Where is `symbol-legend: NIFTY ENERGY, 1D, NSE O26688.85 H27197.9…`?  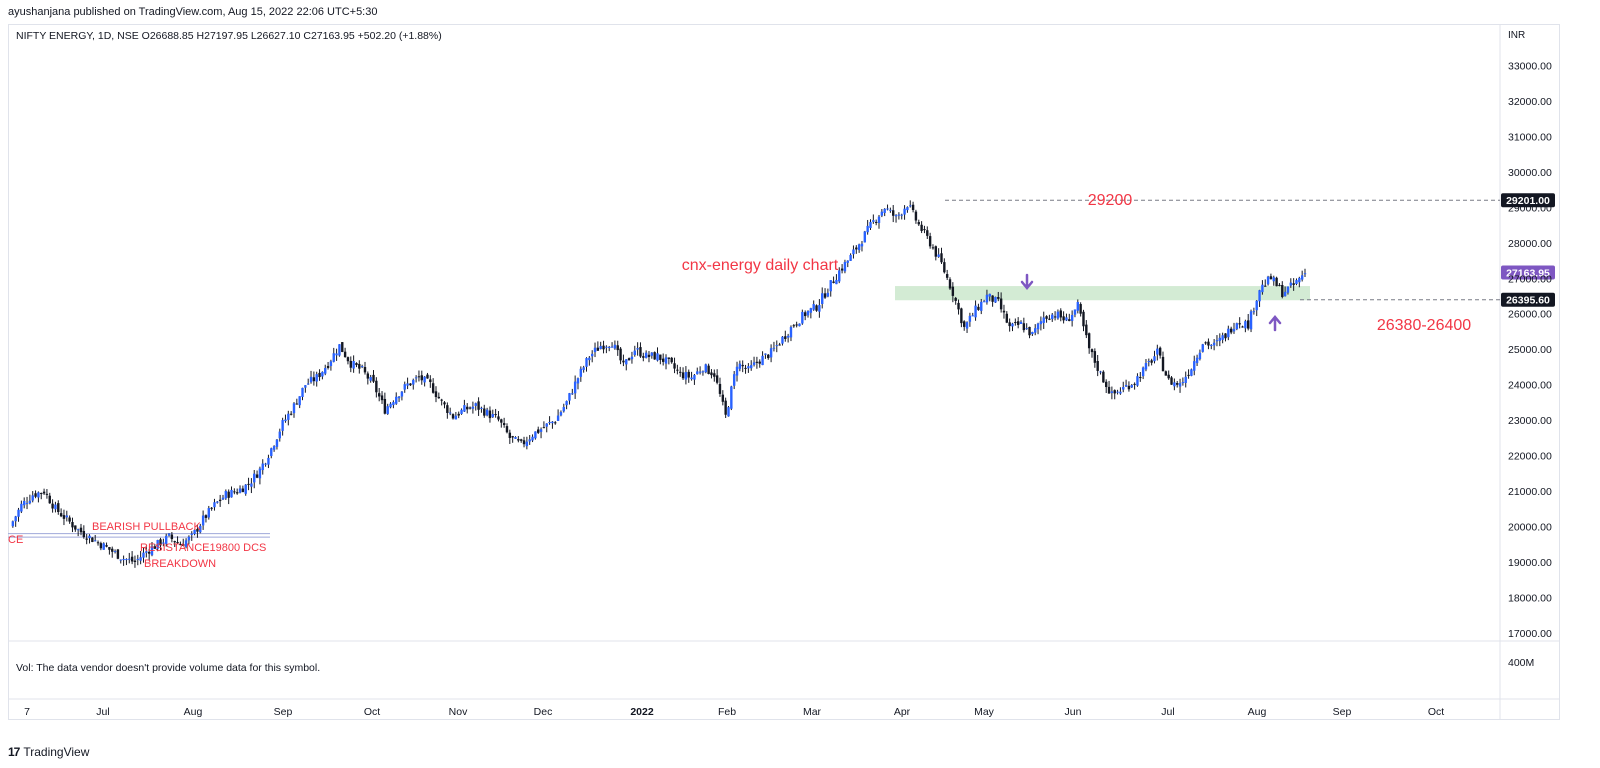 symbol-legend: NIFTY ENERGY, 1D, NSE O26688.85 H27197.9… is located at coordinates (229, 36).